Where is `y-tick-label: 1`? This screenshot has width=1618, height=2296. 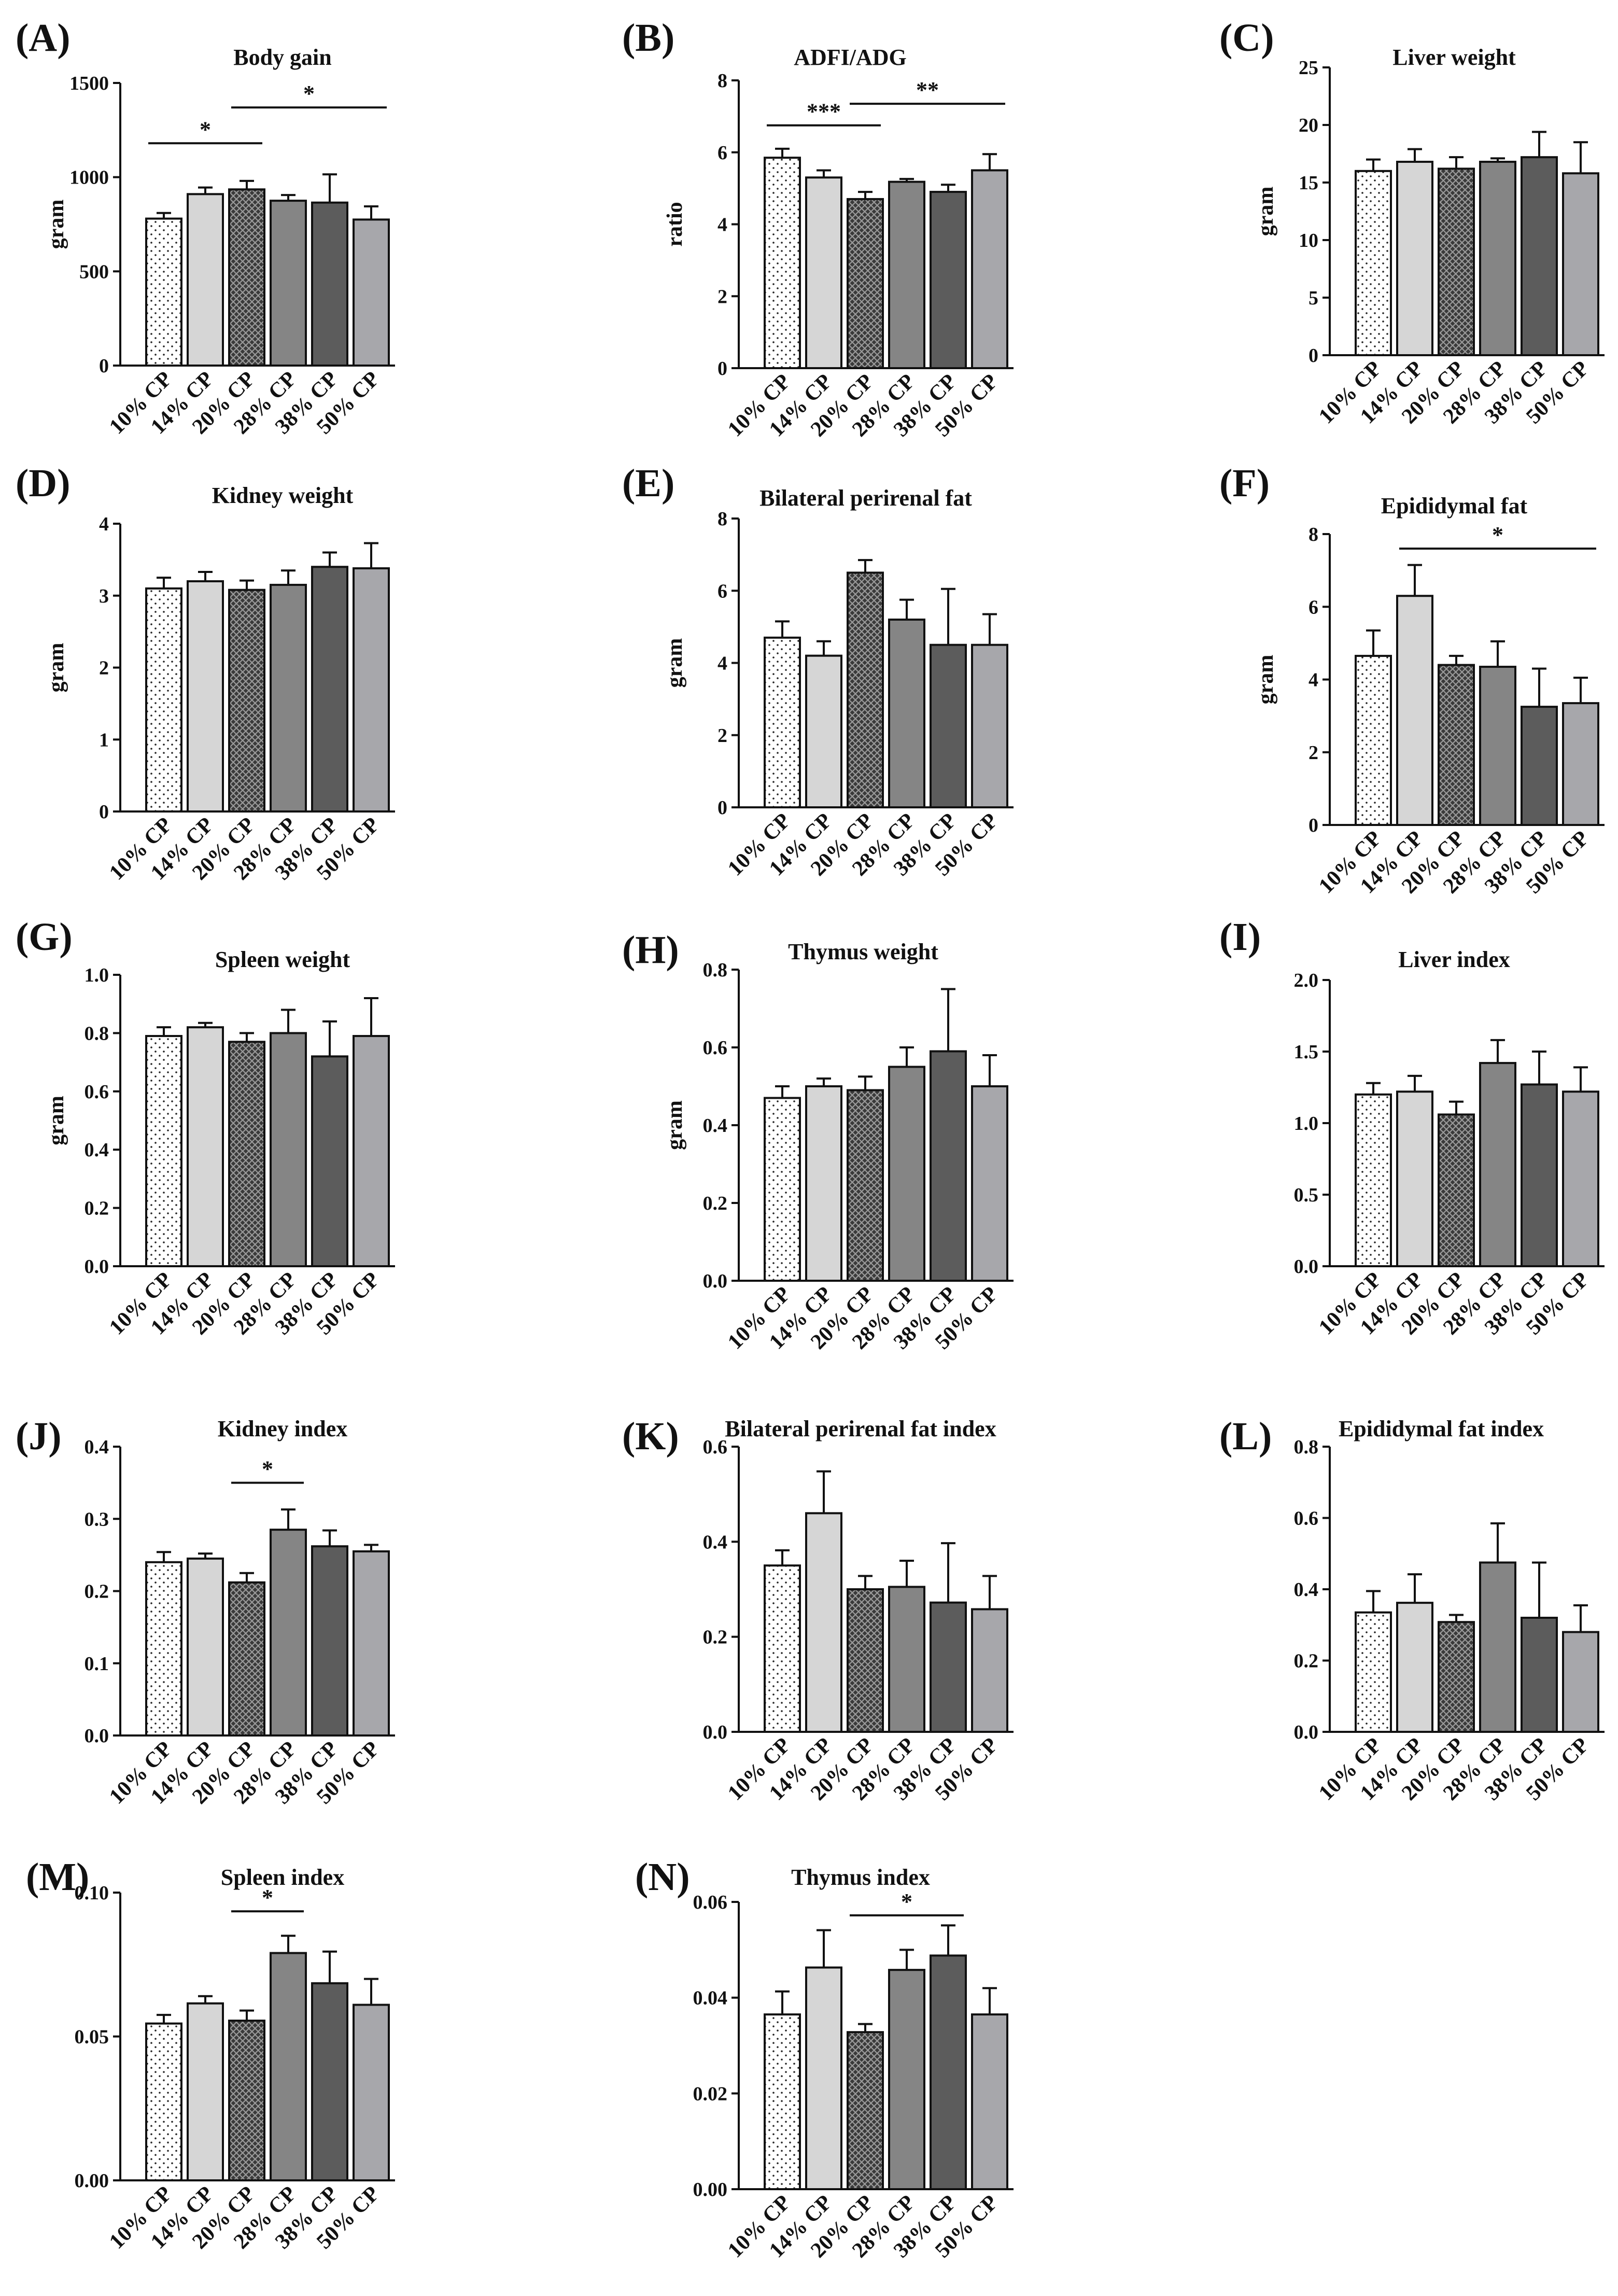 y-tick-label: 1 is located at coordinates (104, 740).